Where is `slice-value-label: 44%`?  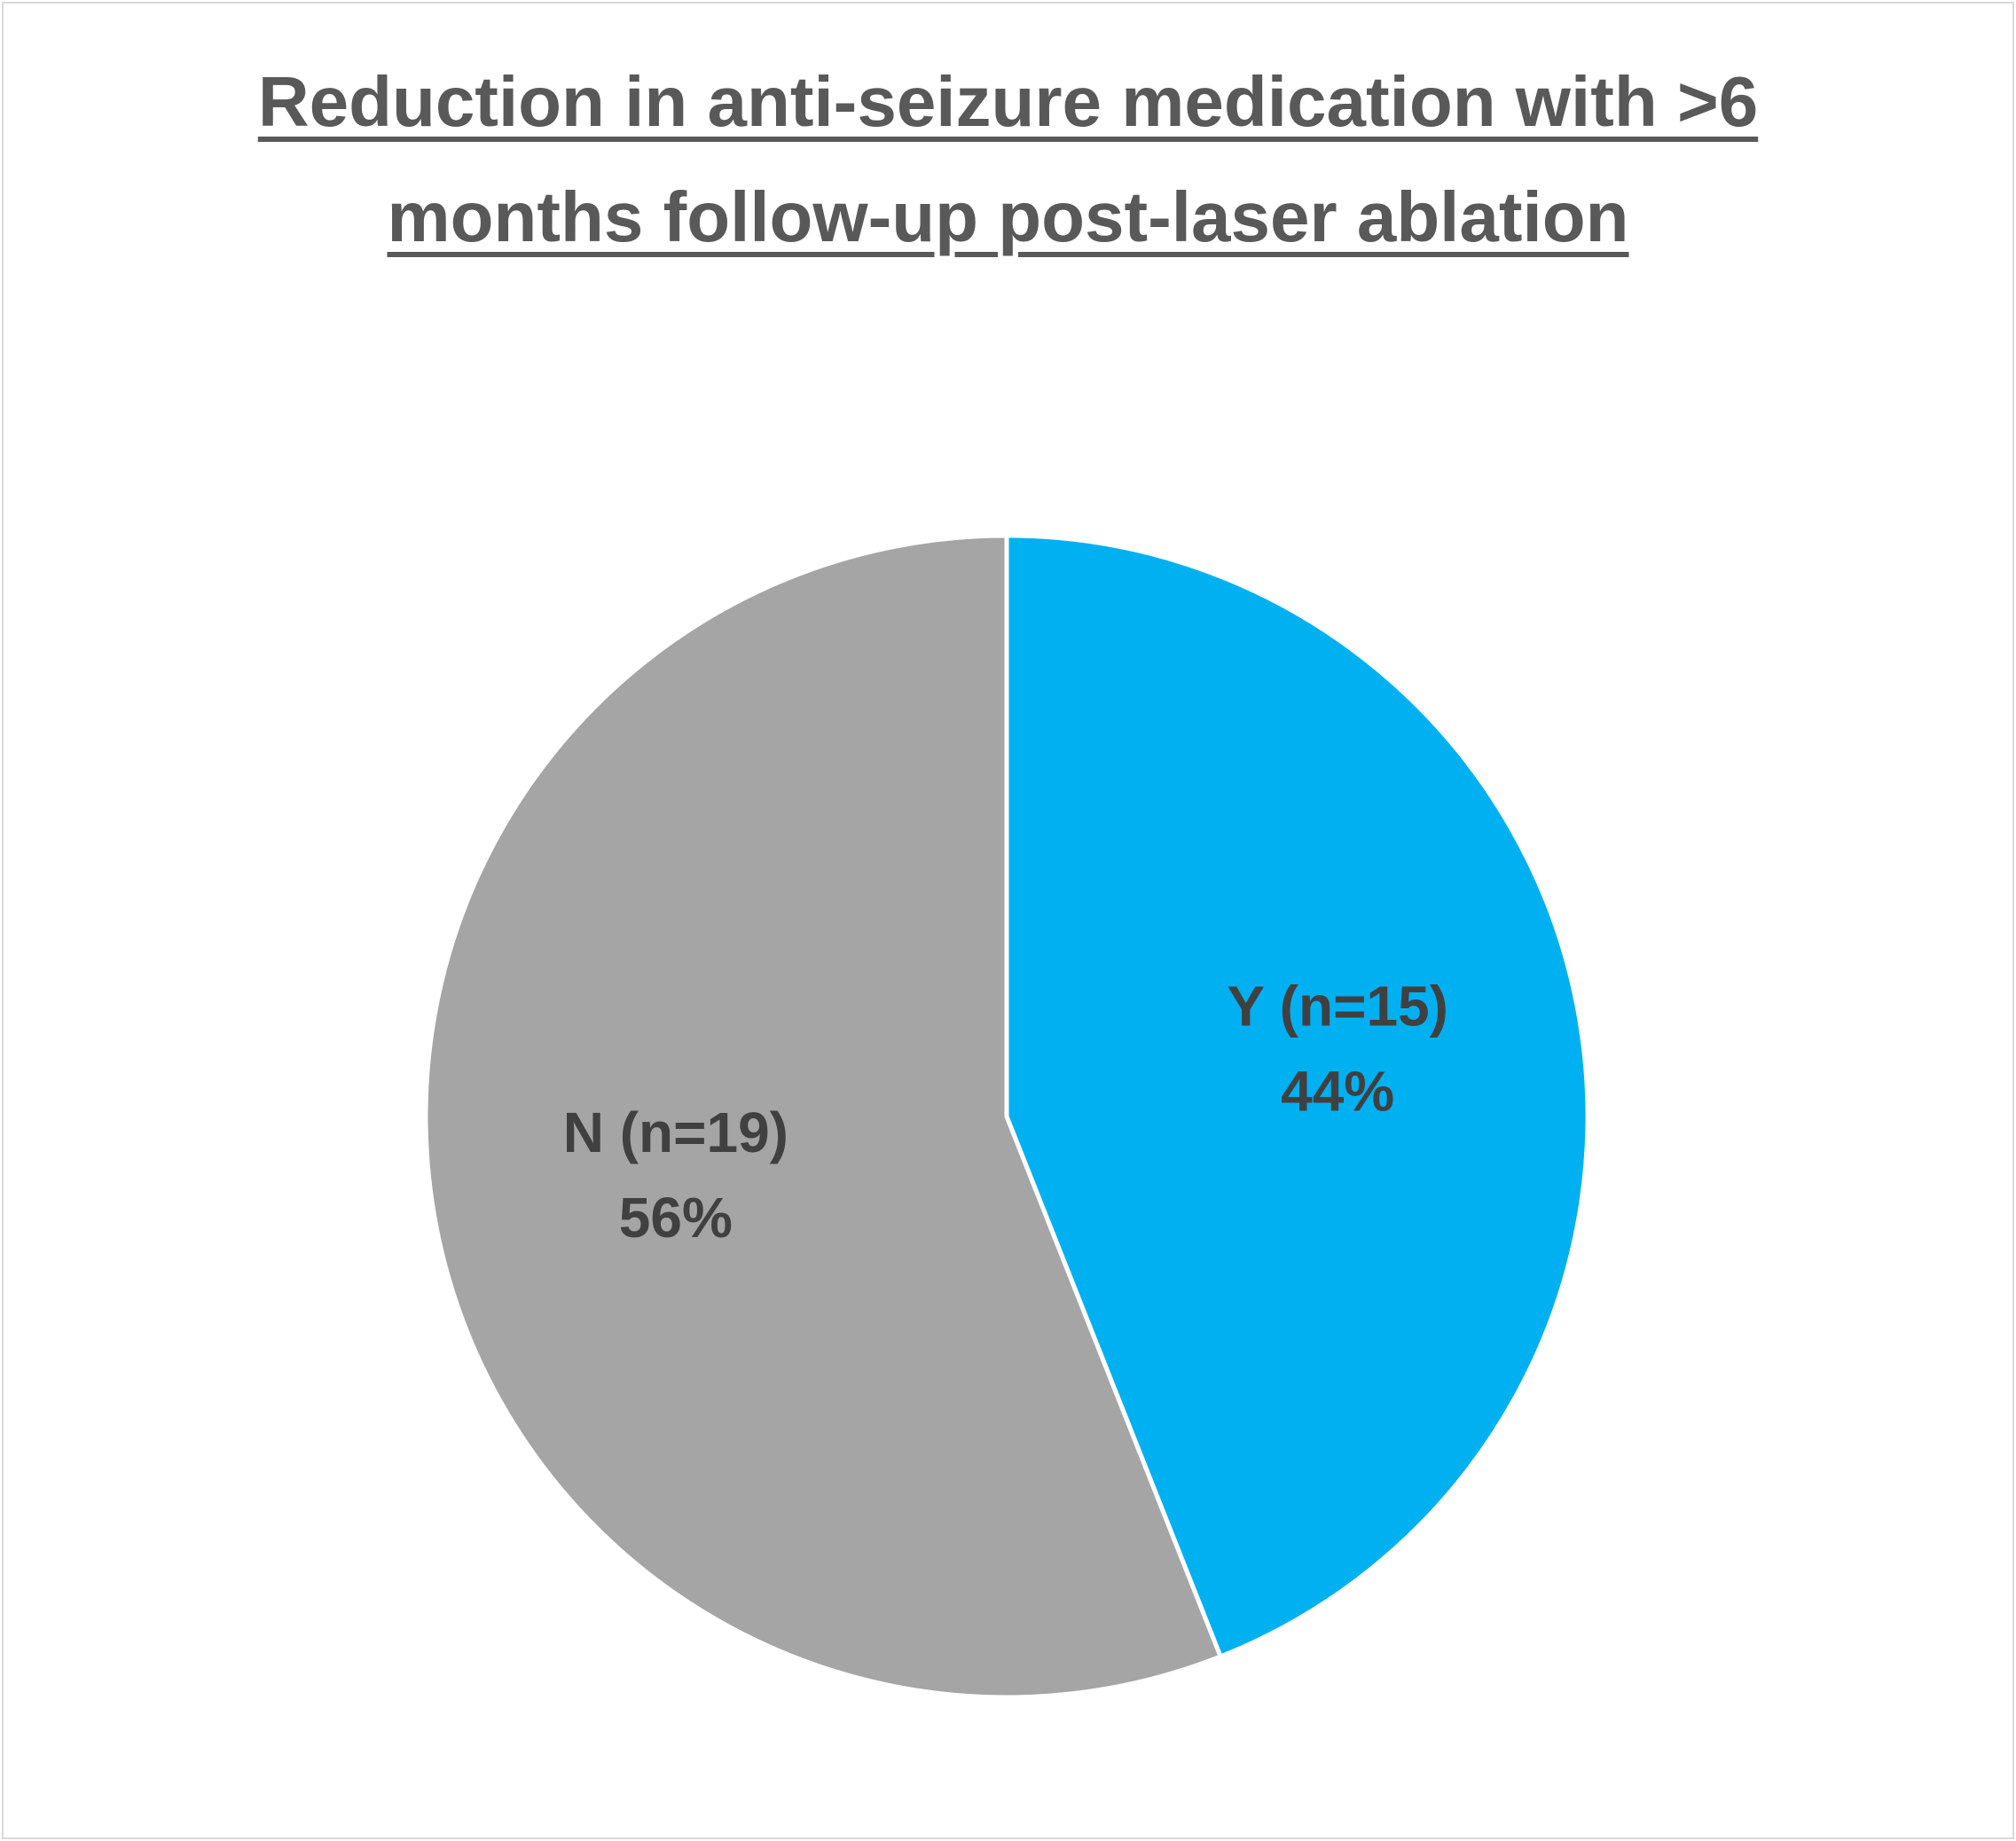 slice-value-label: 44% is located at coordinates (1338, 1092).